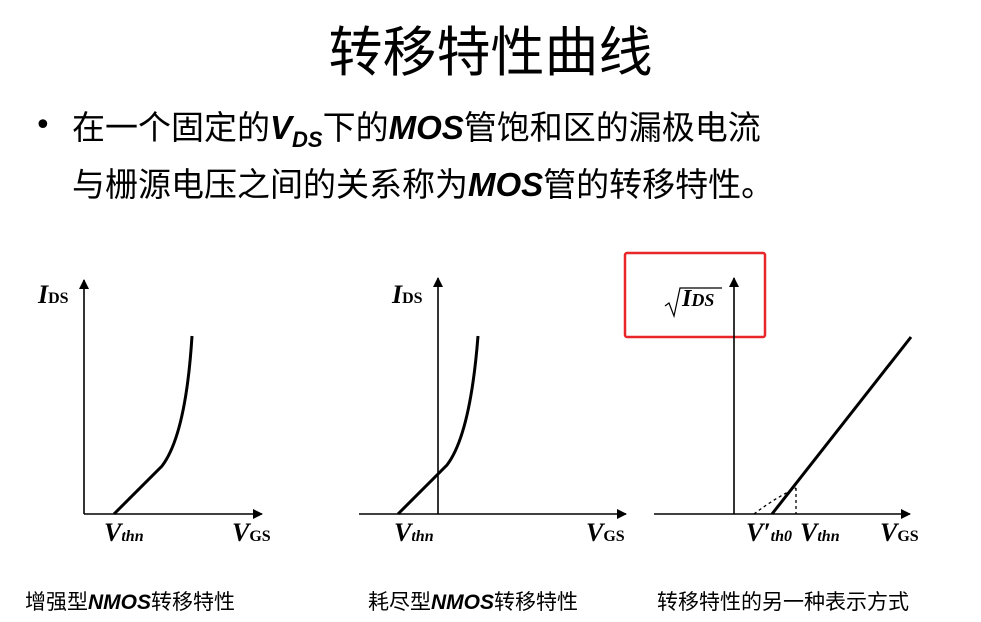 The image size is (981, 622). I want to click on slide-title: 转移特性曲线, so click(490, 52).